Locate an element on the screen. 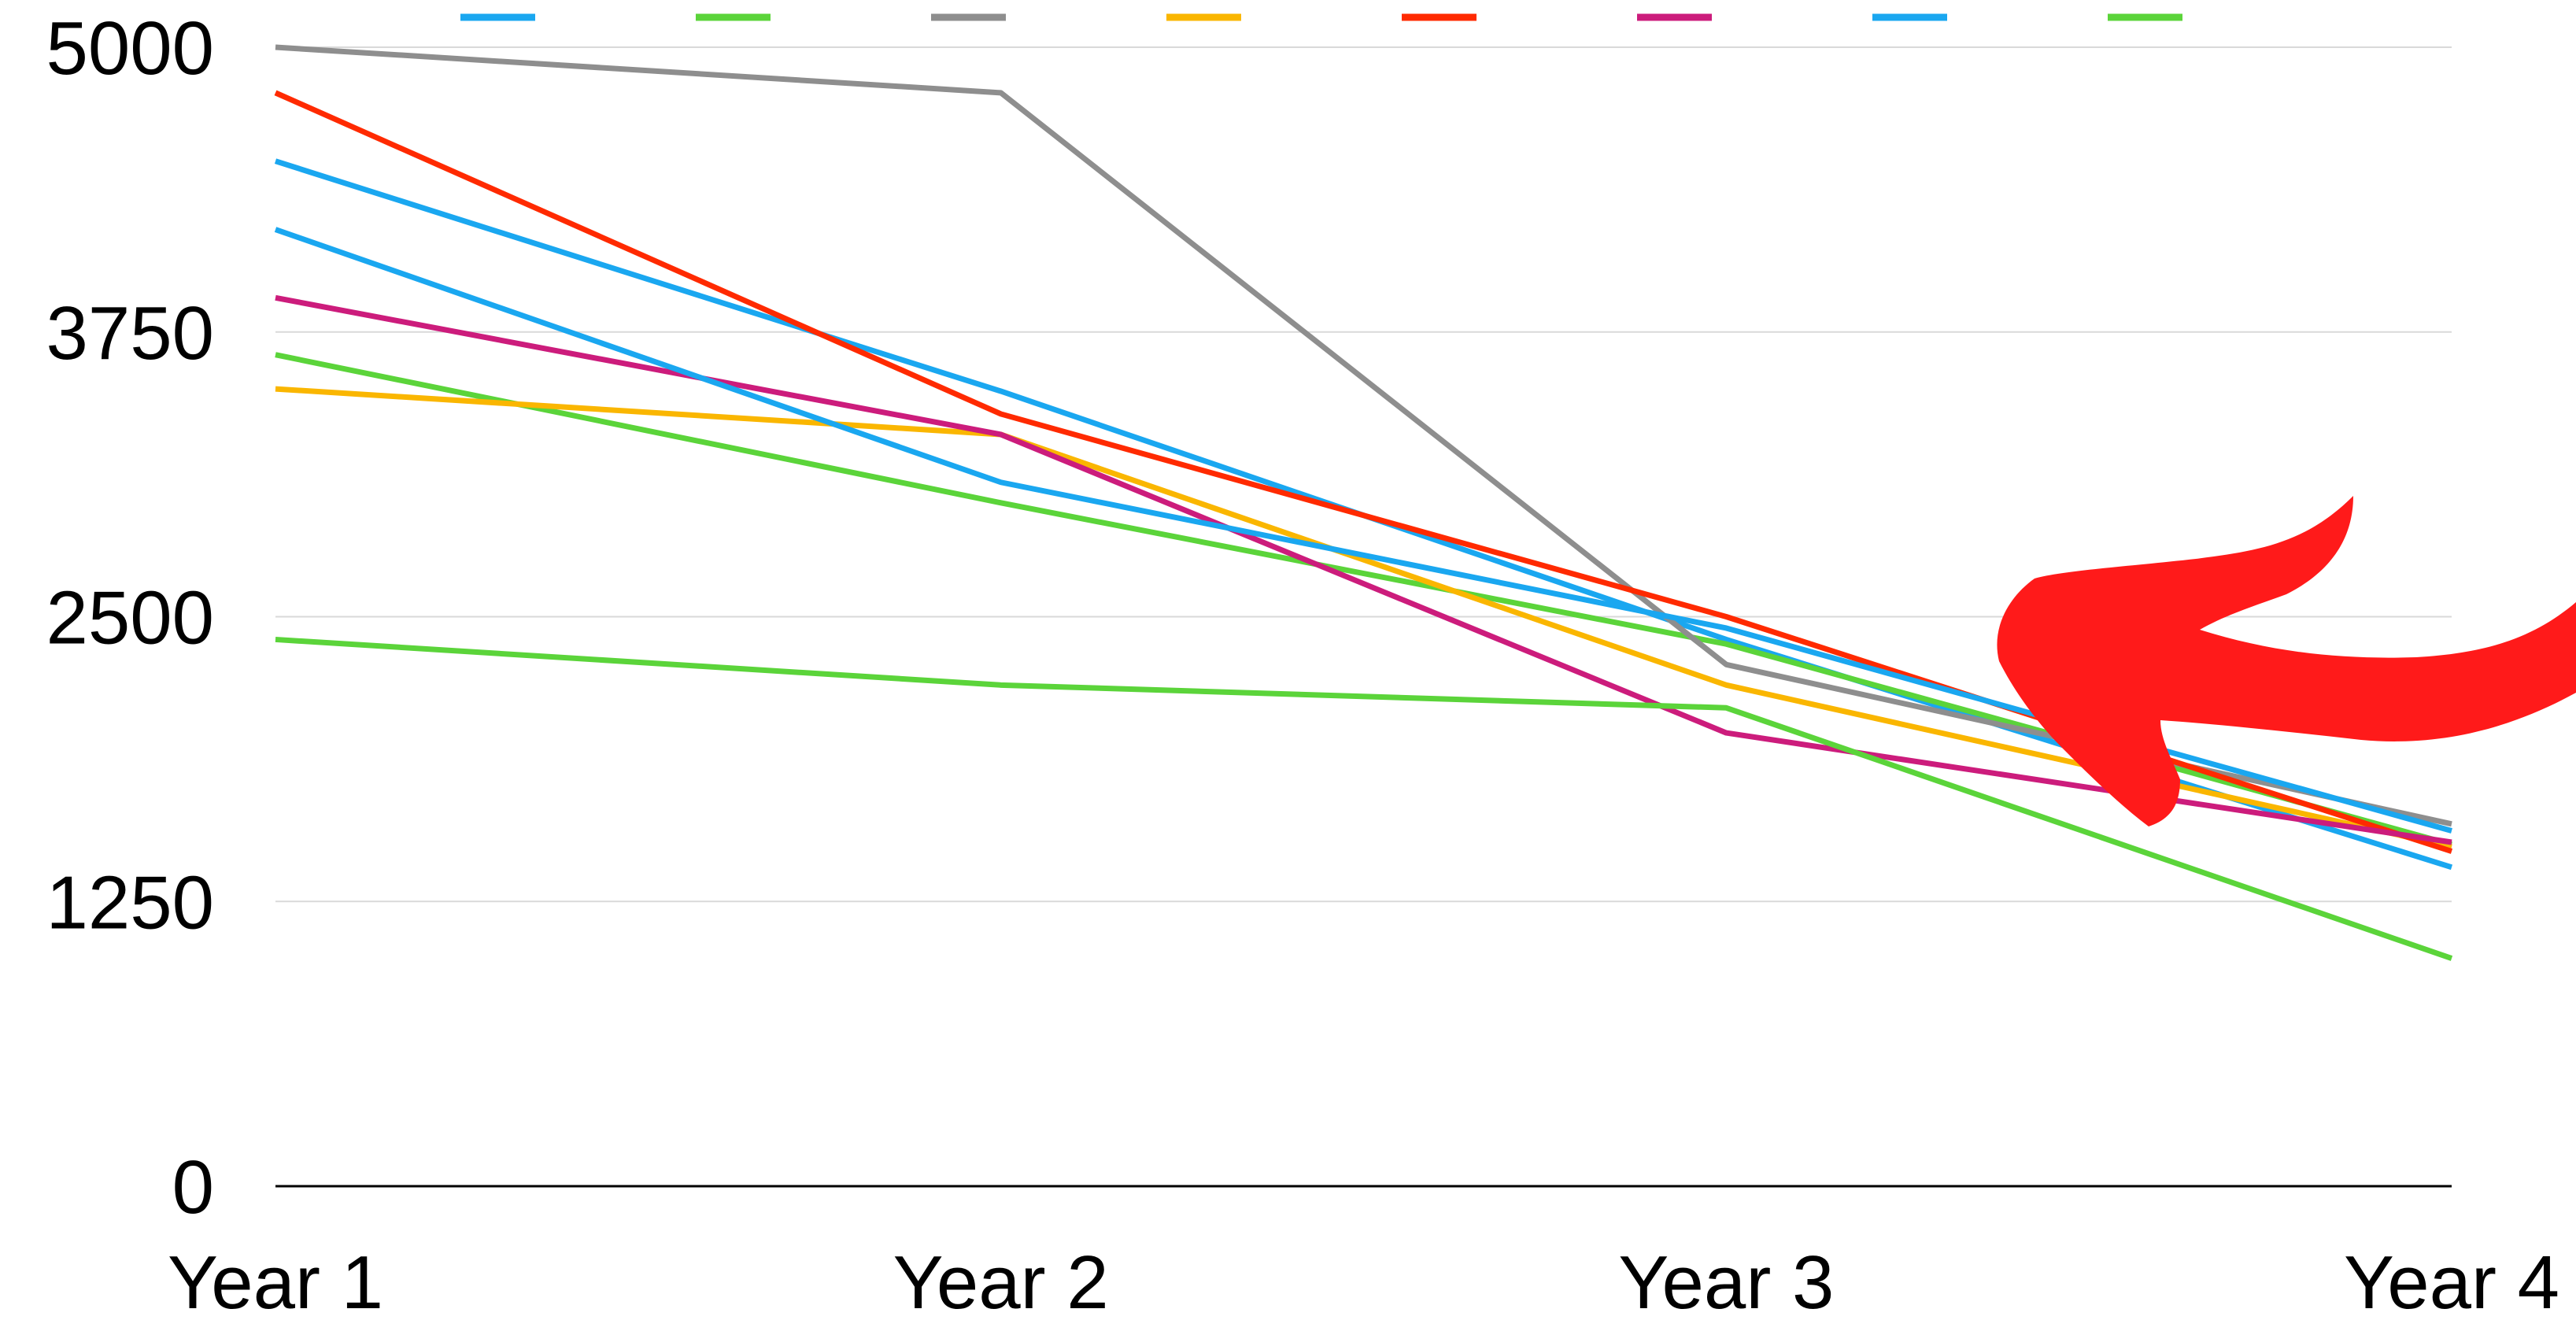 The height and width of the screenshot is (1320, 2576). y-tick-label: 3750 is located at coordinates (130, 333).